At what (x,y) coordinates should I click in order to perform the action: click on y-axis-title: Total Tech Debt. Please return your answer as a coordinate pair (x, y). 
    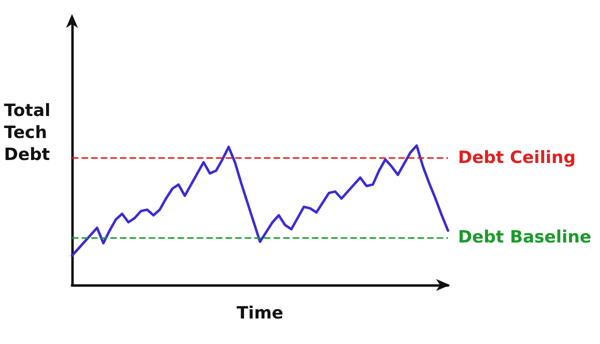
    Looking at the image, I should click on (27, 133).